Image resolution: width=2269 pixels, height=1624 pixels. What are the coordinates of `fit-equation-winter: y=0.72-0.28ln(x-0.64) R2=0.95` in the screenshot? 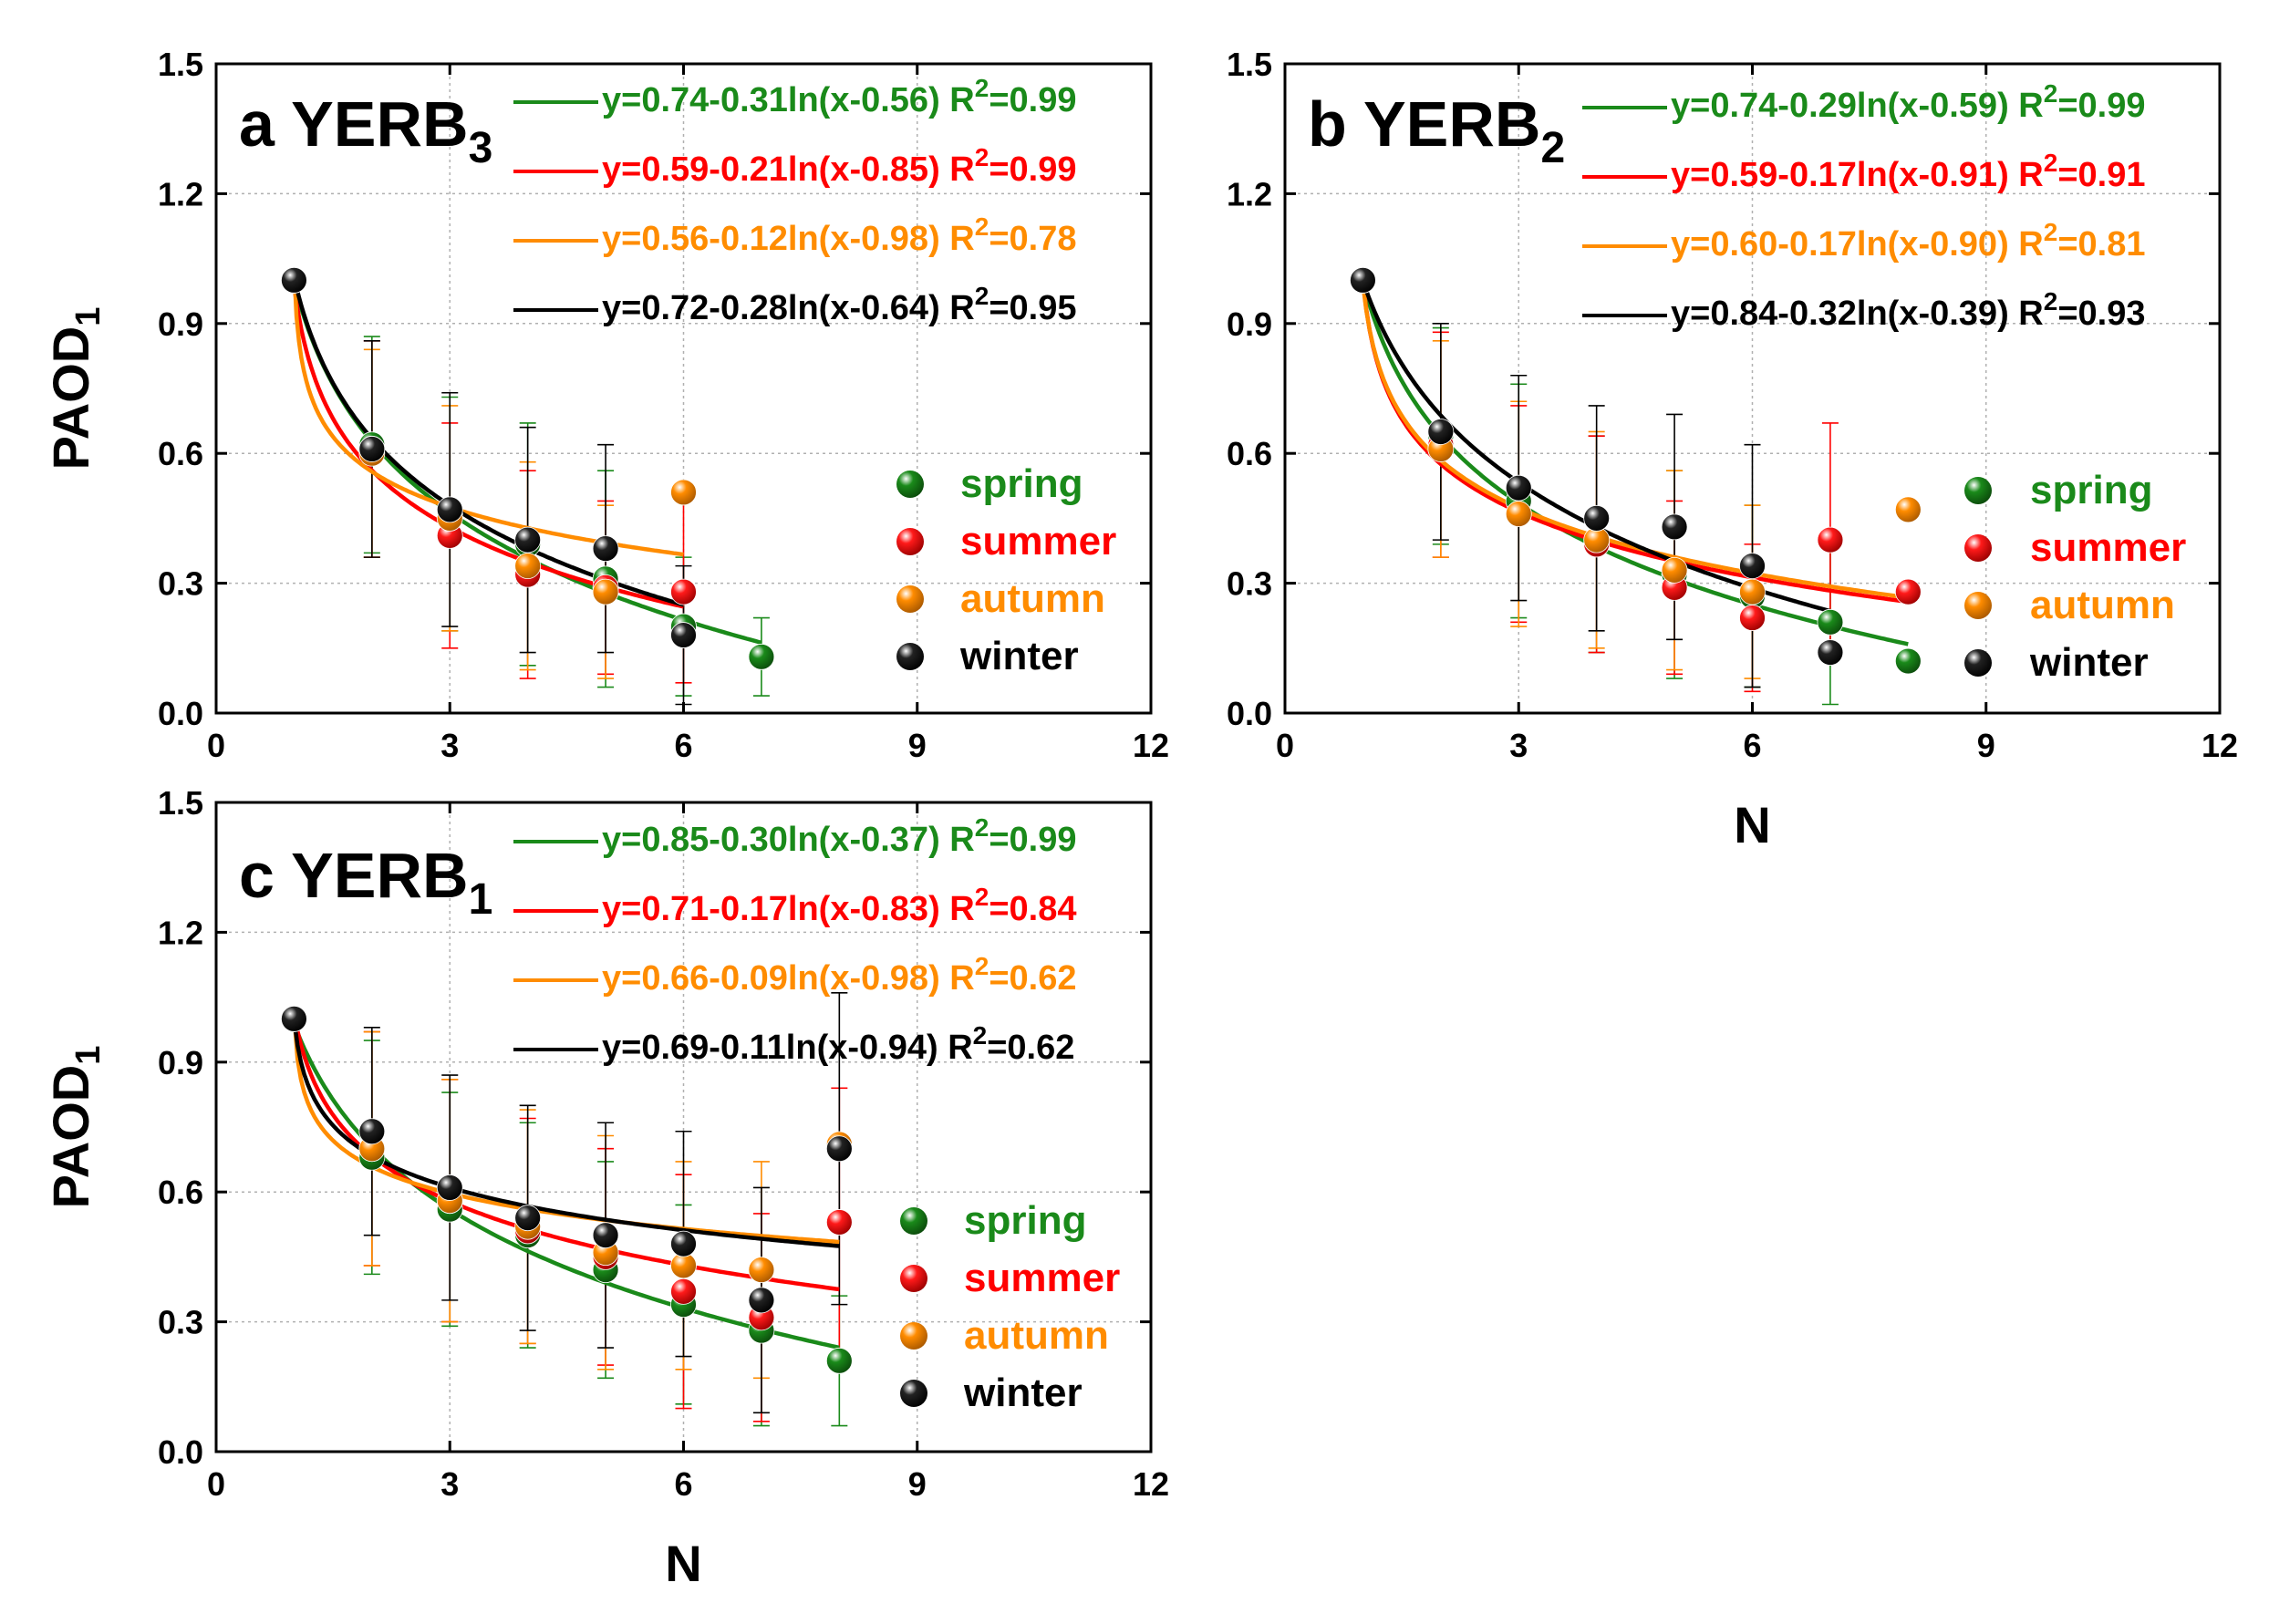 It's located at (839, 304).